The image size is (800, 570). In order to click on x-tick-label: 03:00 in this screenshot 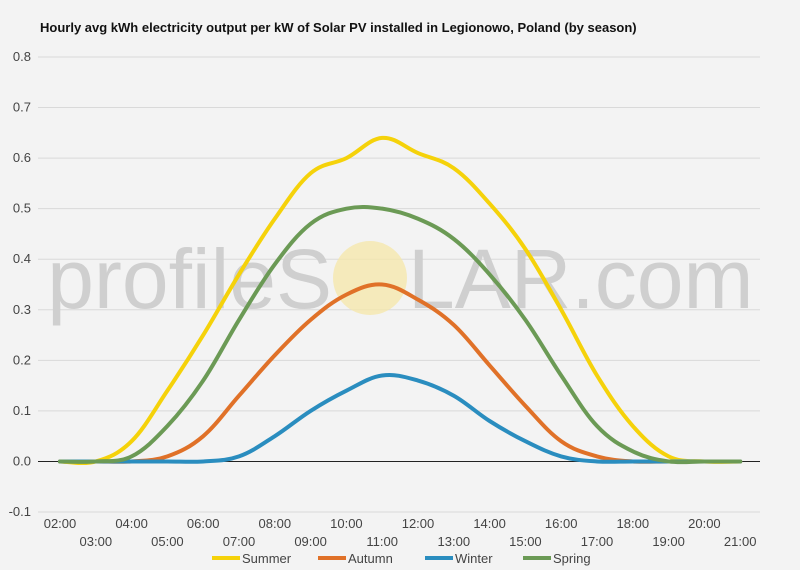, I will do `click(96, 541)`.